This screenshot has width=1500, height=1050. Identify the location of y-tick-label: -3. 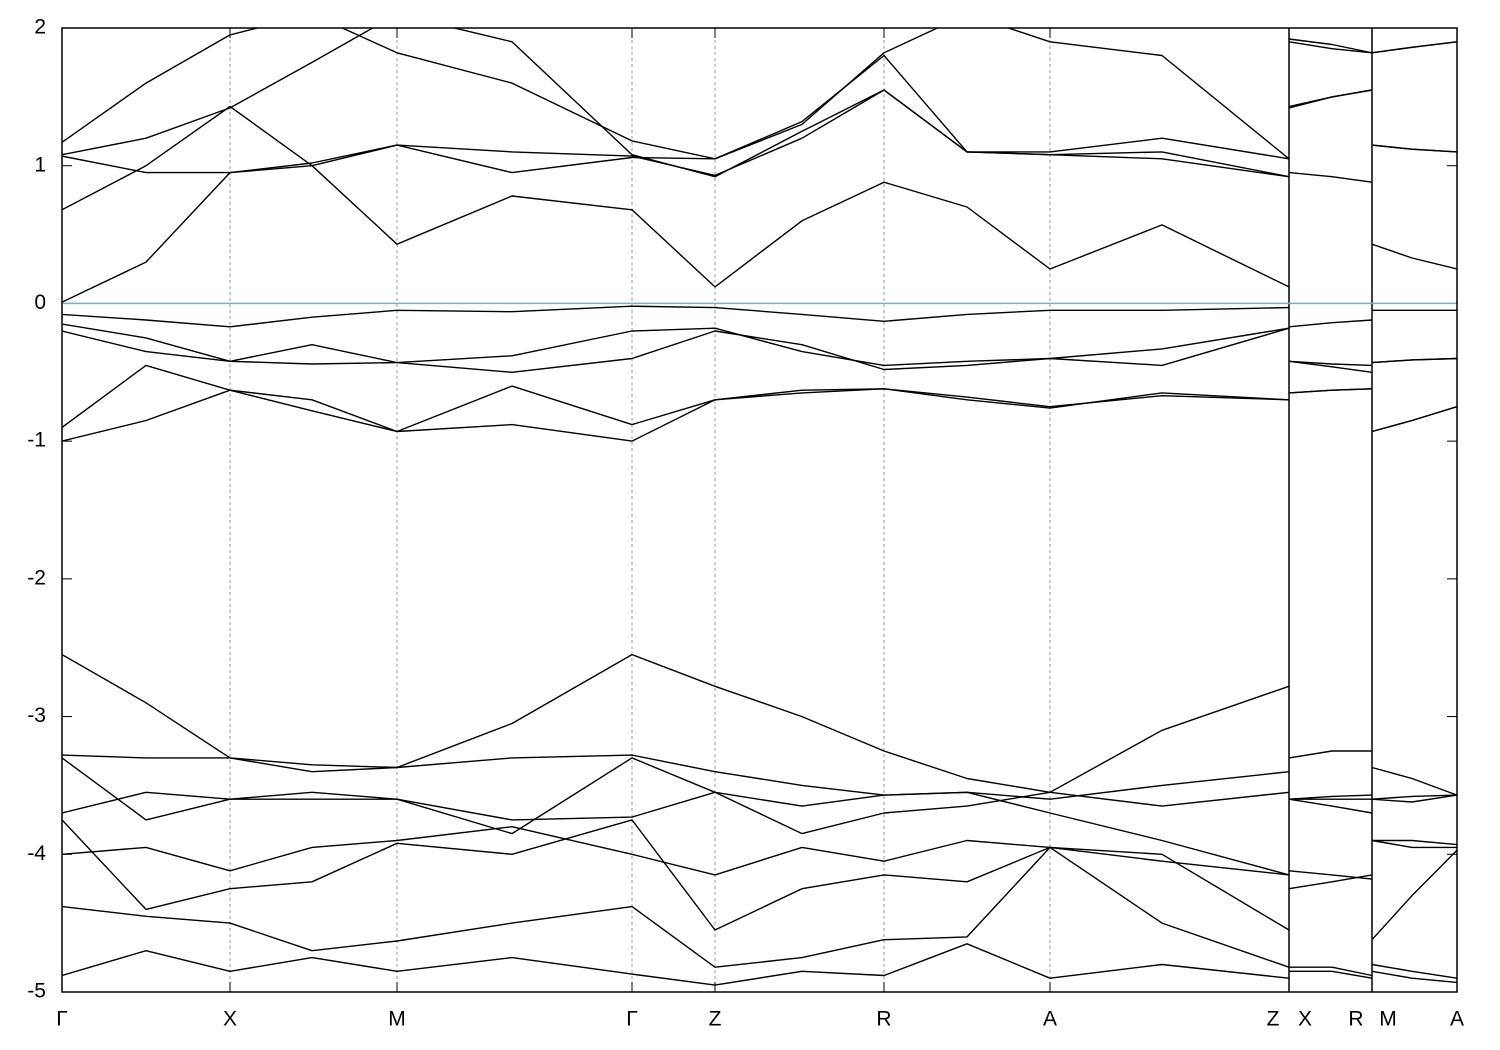
(36, 715).